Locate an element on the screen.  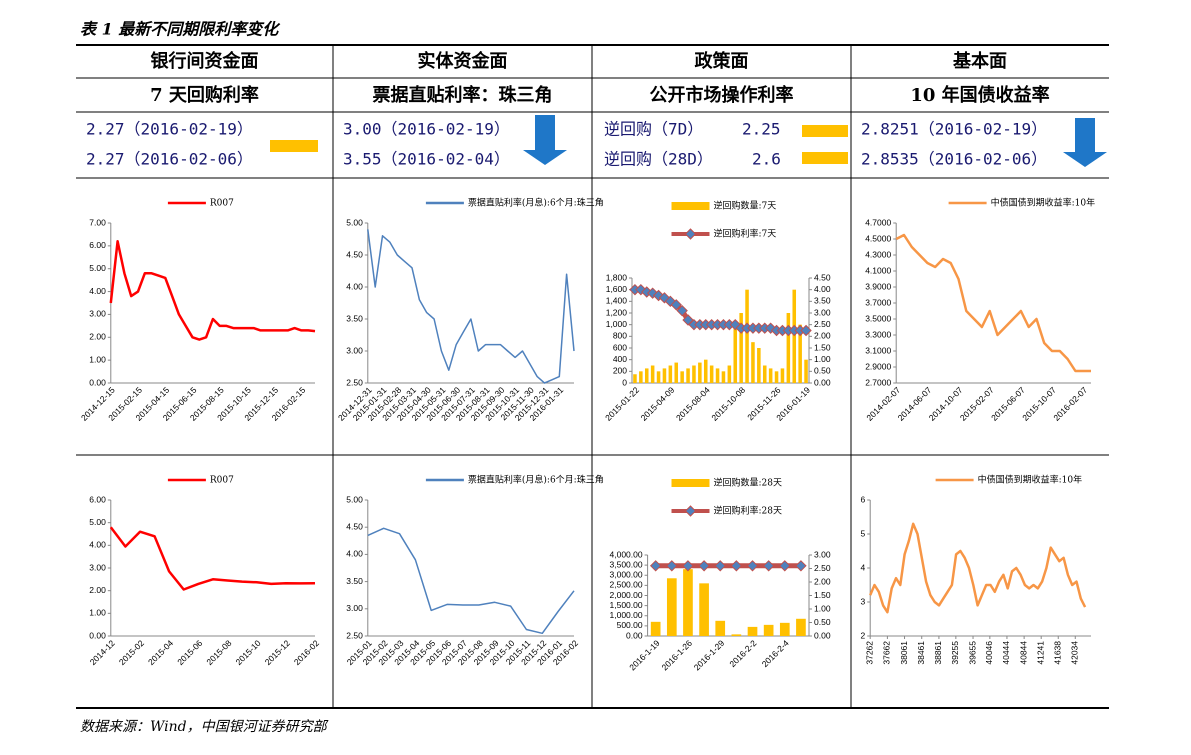
y-tick-label: 2.00 is located at coordinates (97, 590).